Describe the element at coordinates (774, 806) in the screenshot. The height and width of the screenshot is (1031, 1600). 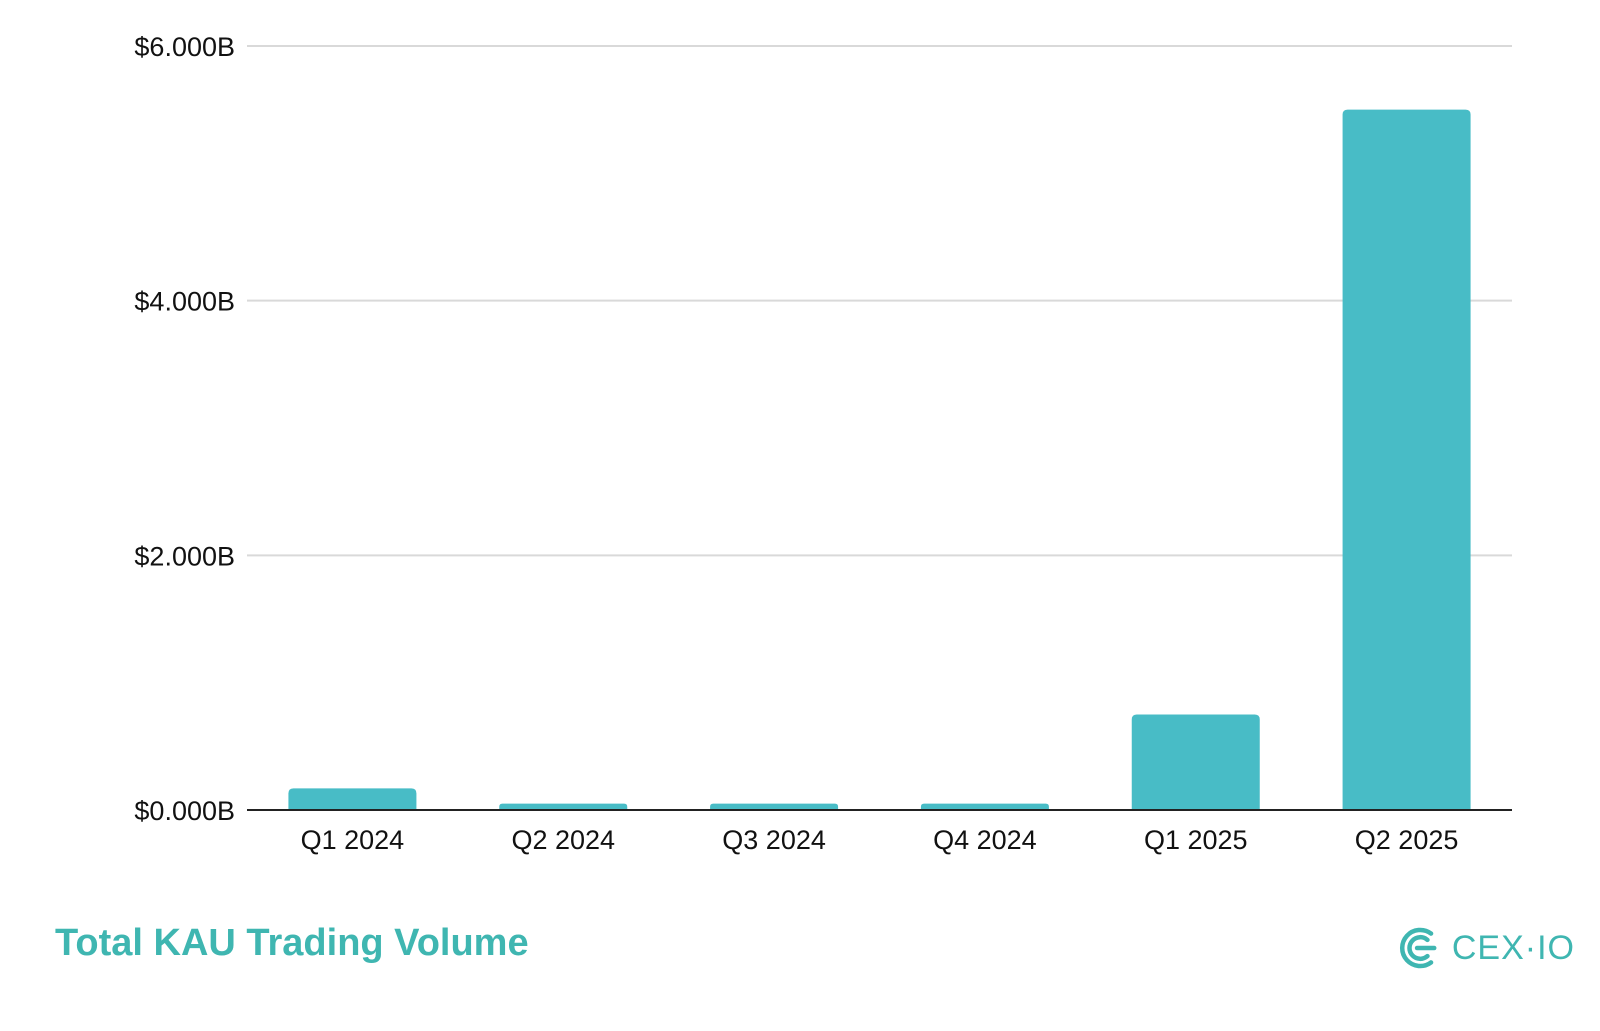
I see `bar-q3-2024` at that location.